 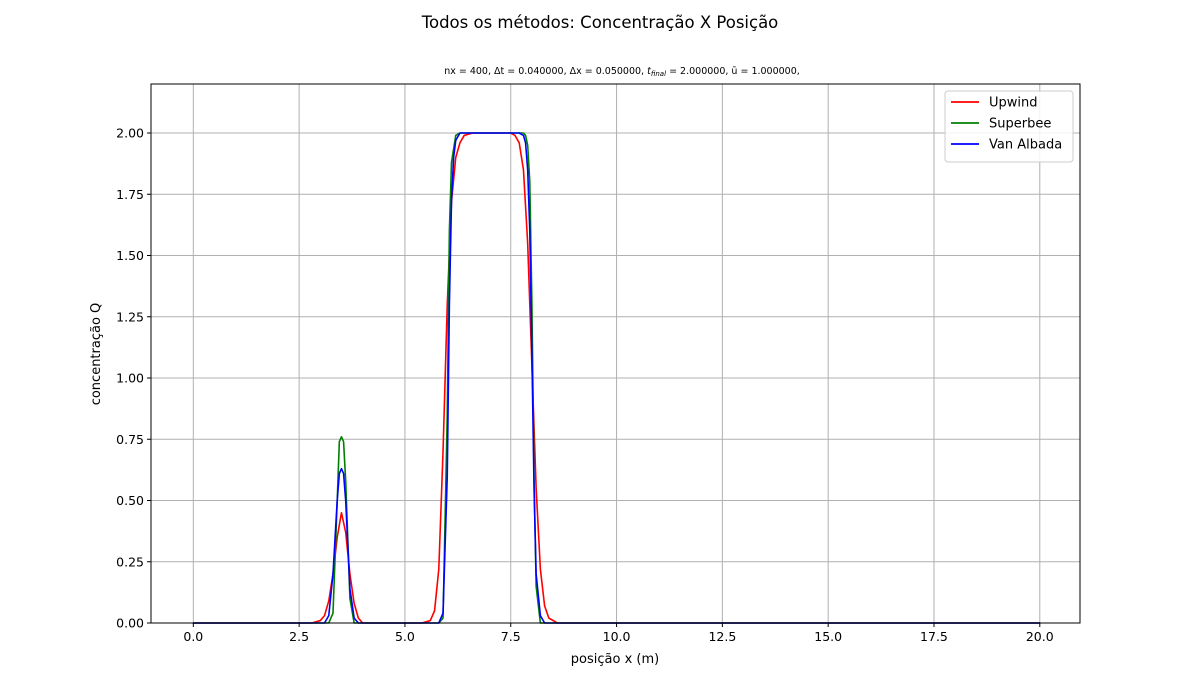 What do you see at coordinates (722, 636) in the screenshot?
I see `x-tick-label: 12.5` at bounding box center [722, 636].